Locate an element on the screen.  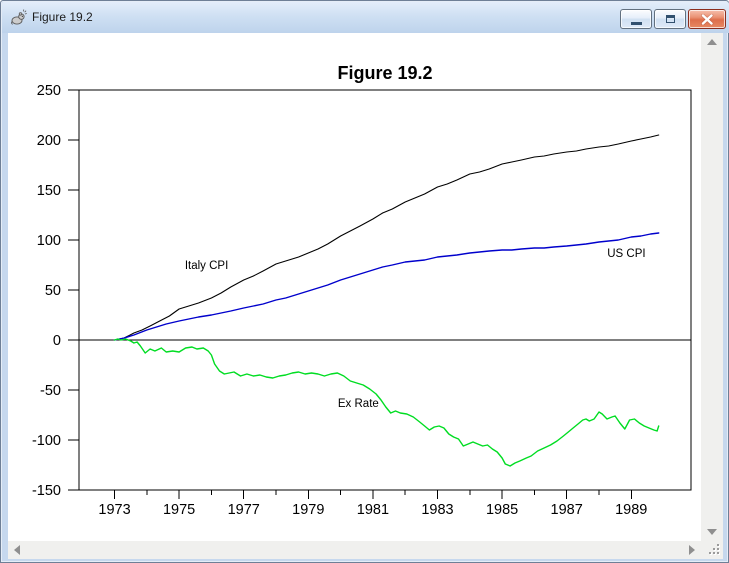
chart-title: Figure 19.2 is located at coordinates (384, 73).